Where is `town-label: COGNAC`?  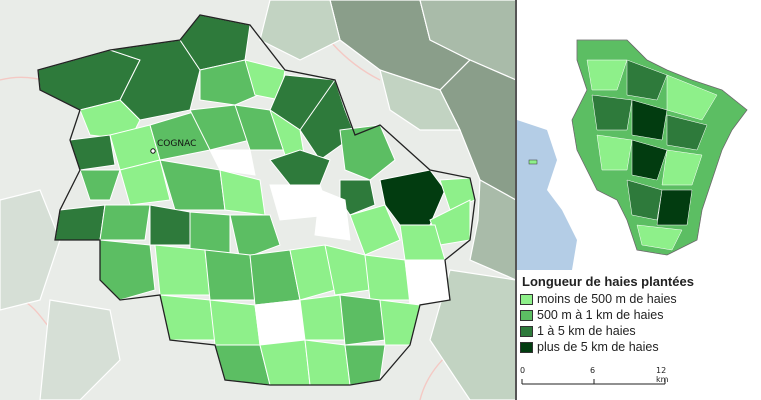
town-label: COGNAC is located at coordinates (176, 144).